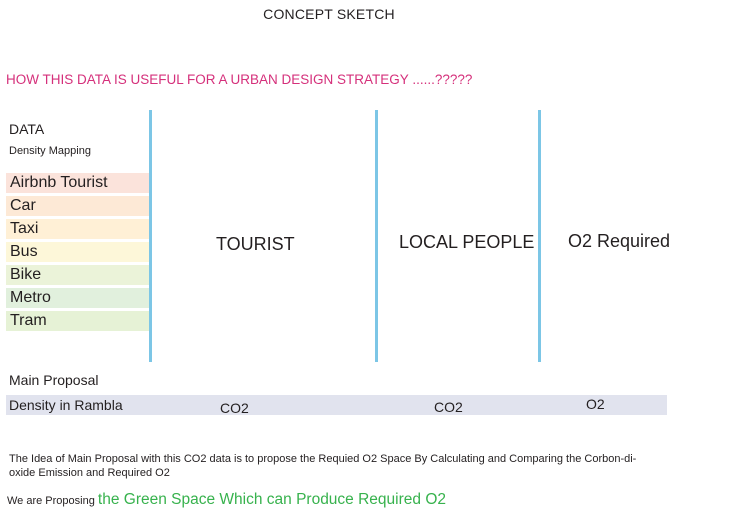  I want to click on o2-value: O2, so click(595, 404).